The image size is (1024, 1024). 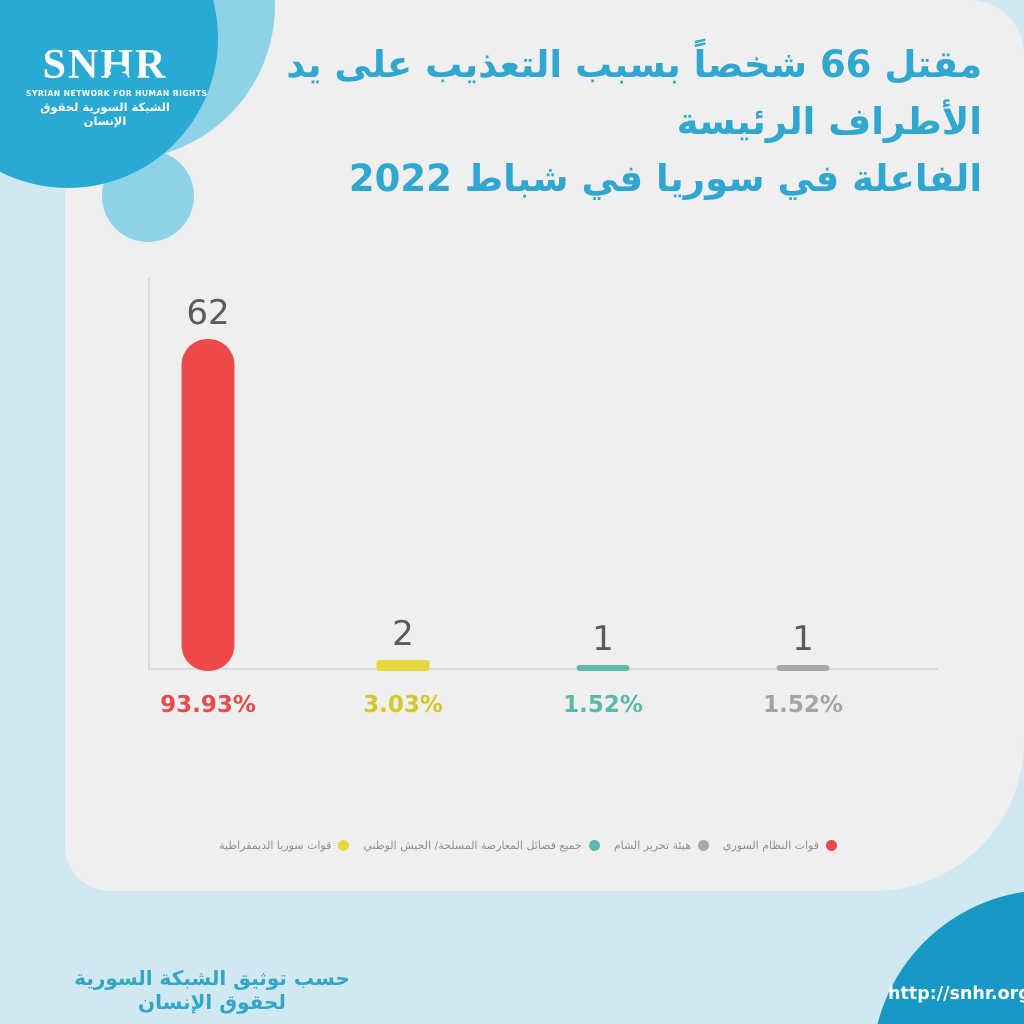 I want to click on legend-label: هيئة تحرير الشام, so click(x=652, y=845).